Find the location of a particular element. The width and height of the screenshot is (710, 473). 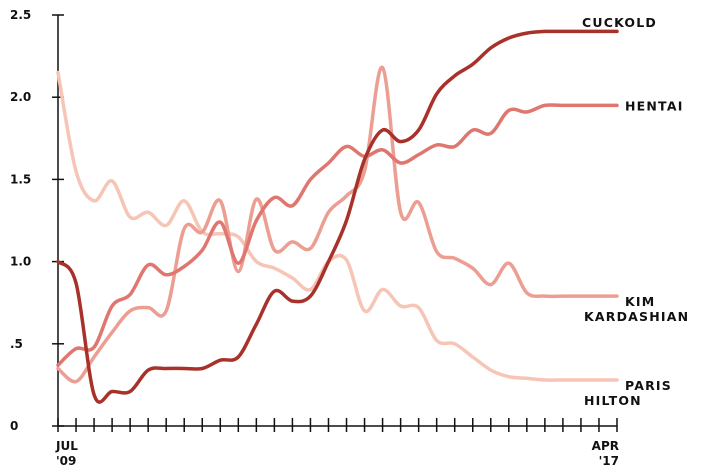

series-label-kim-kardashian: KIM is located at coordinates (640, 301).